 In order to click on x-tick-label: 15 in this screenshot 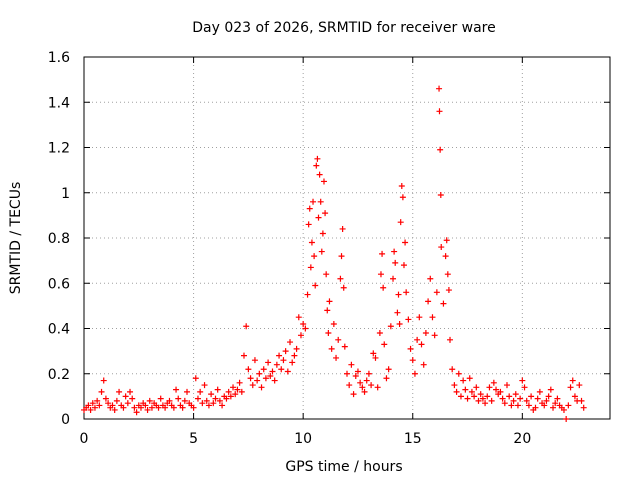, I will do `click(413, 439)`.